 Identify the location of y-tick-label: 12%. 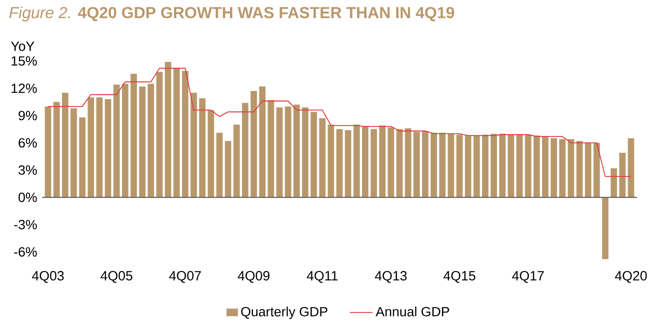
(24, 88).